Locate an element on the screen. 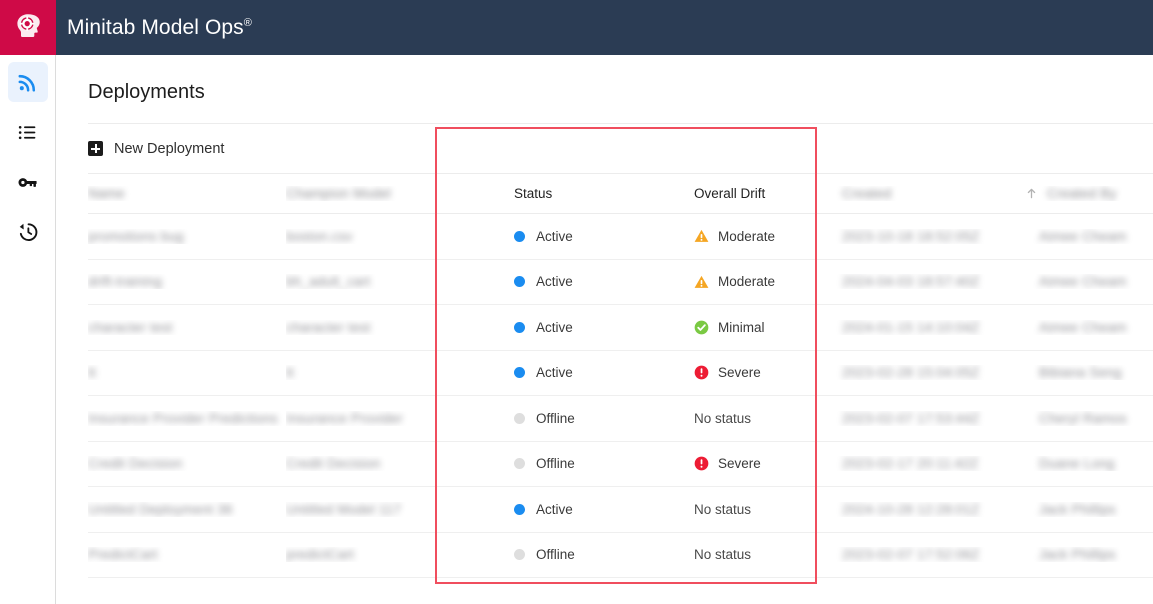 The width and height of the screenshot is (1153, 604). sidebar-item-deployments is located at coordinates (27, 82).